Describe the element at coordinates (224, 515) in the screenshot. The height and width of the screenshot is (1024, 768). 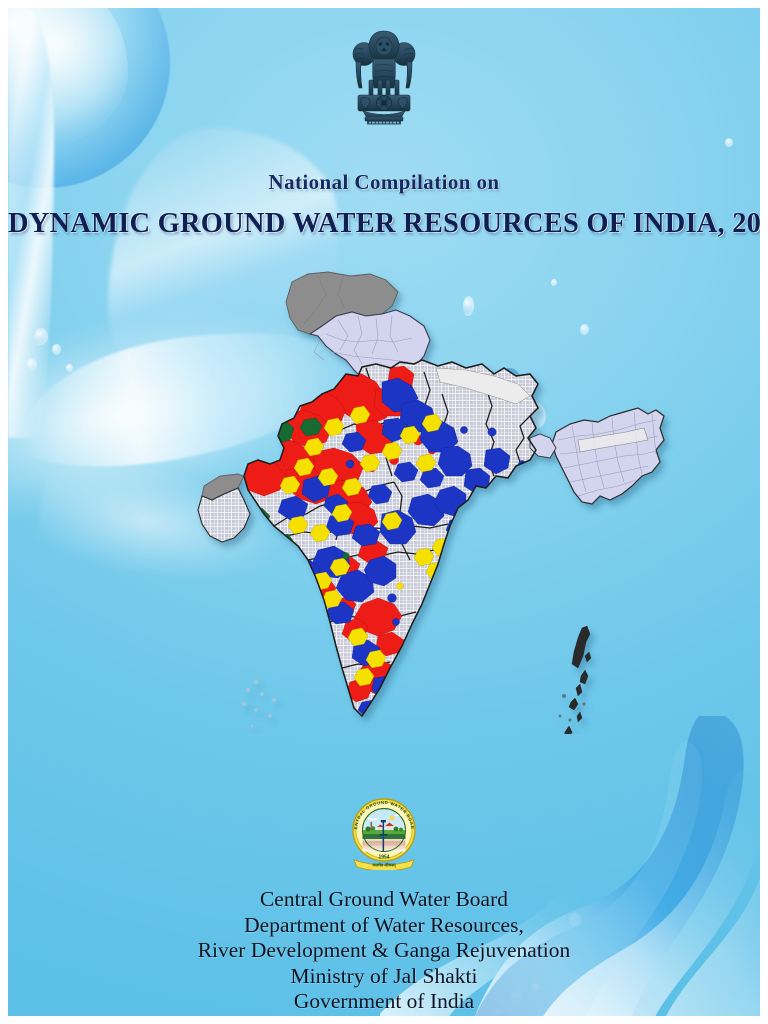
I see `map-region-saurashtra` at that location.